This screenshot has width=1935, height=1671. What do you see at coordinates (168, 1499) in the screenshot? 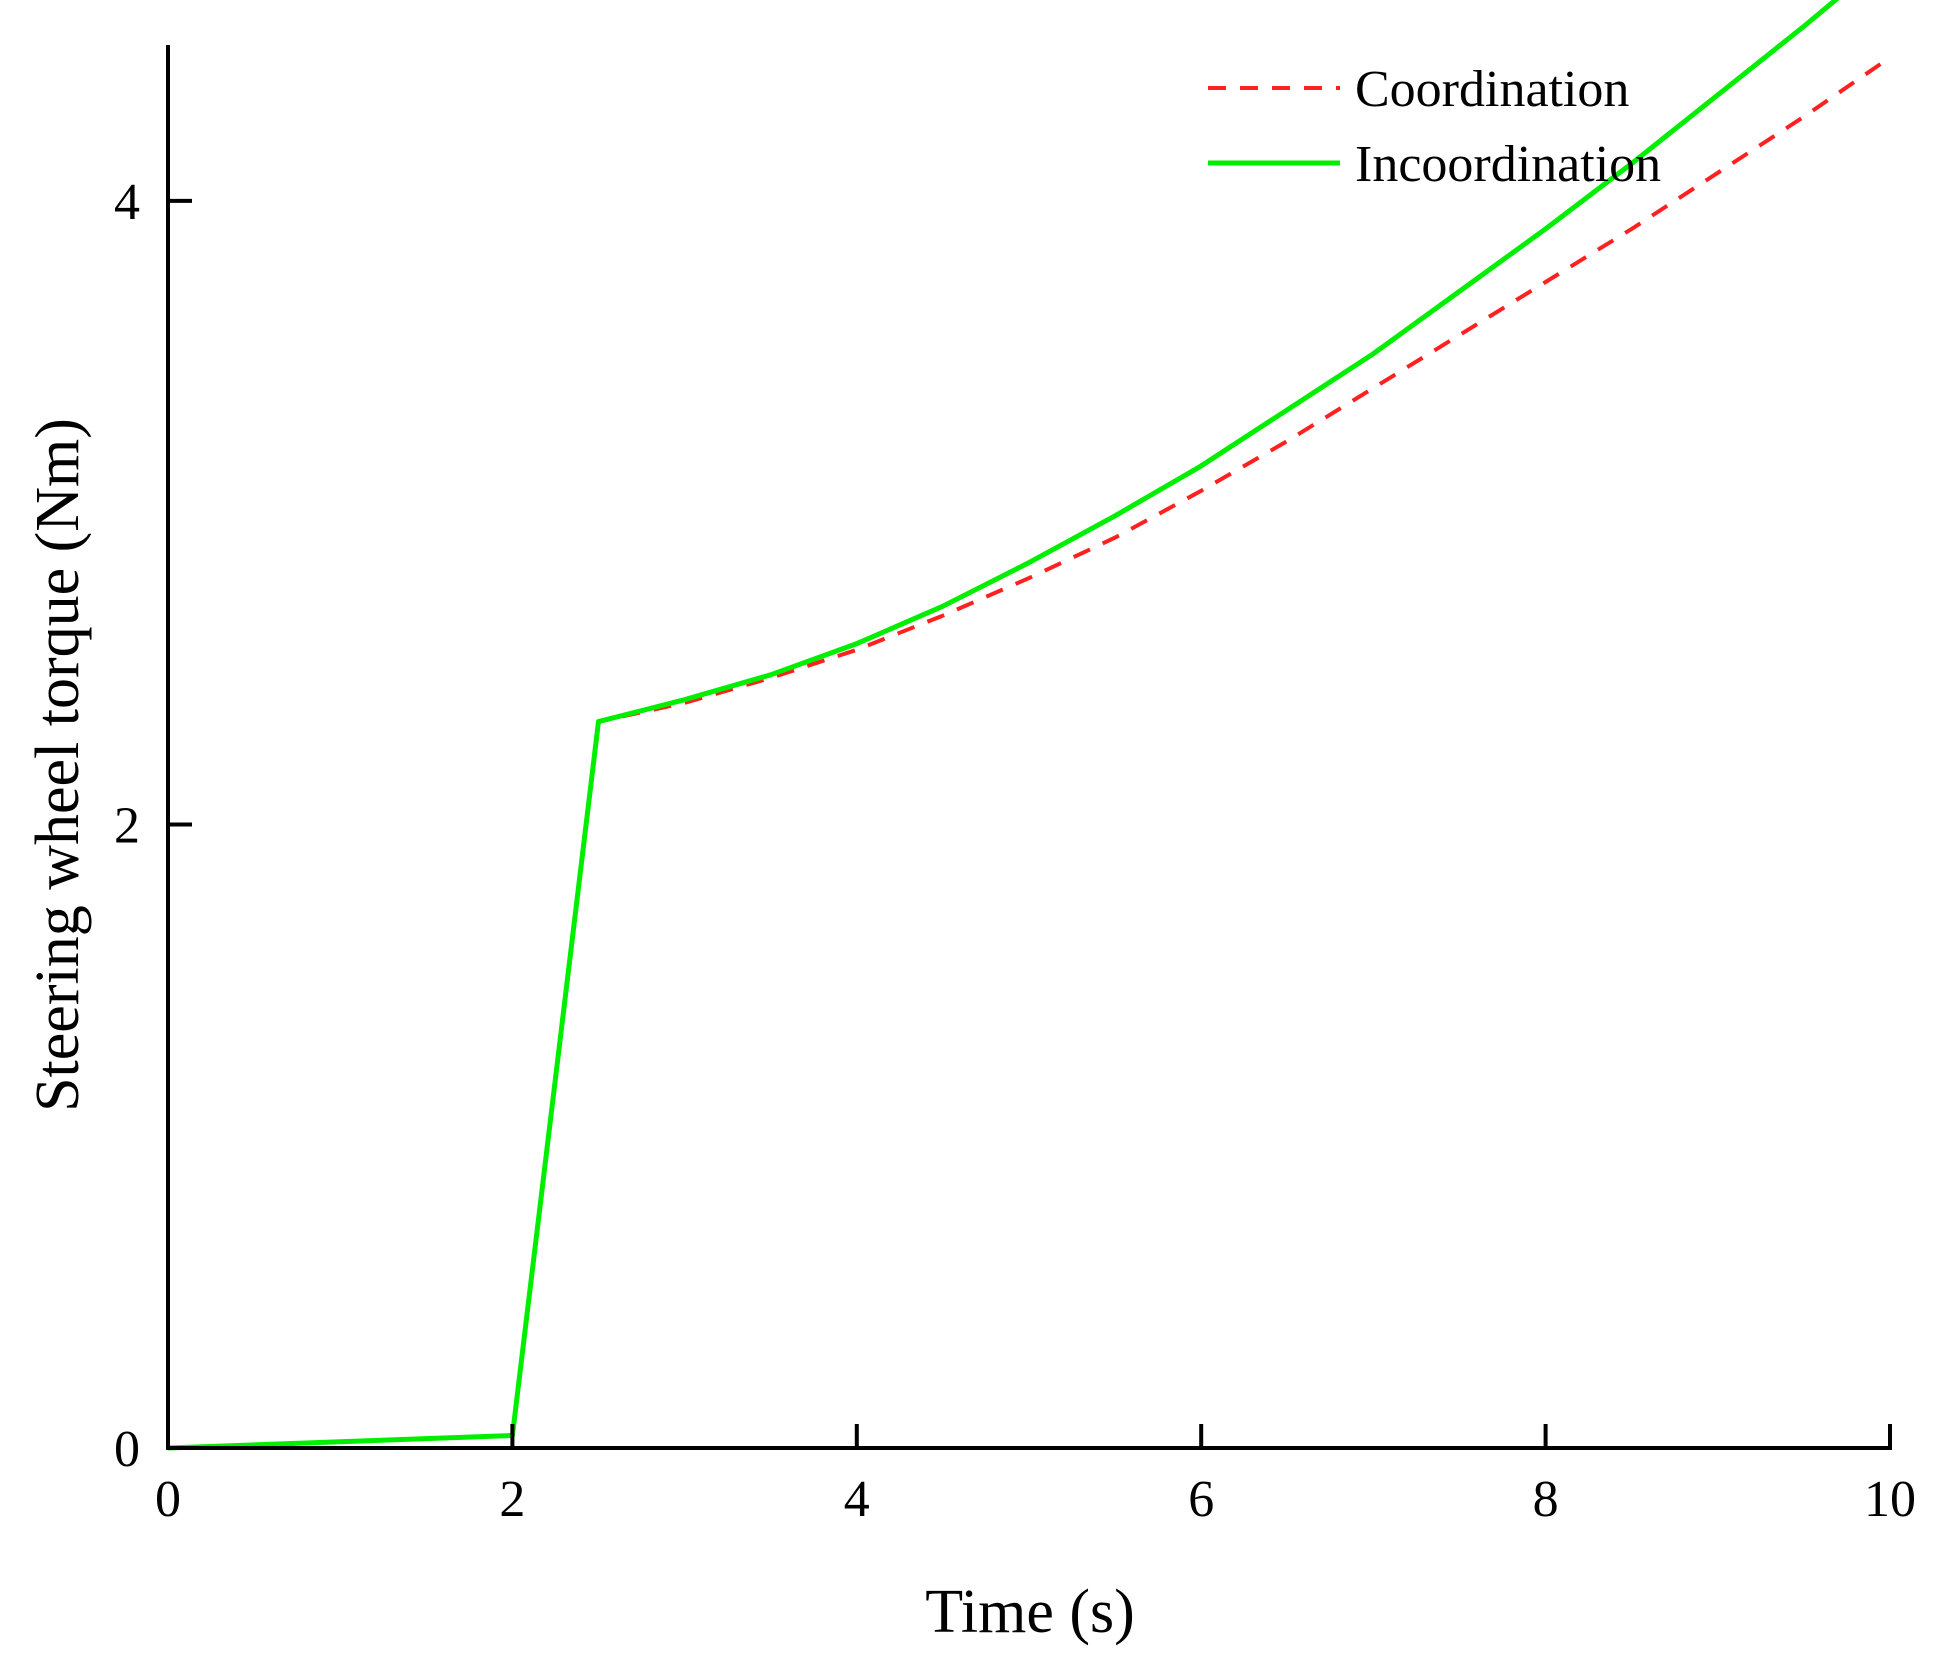
I see `x-tick-label: 0` at bounding box center [168, 1499].